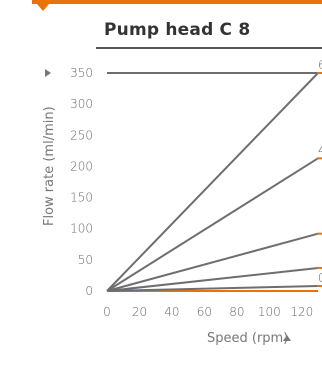 The height and width of the screenshot is (377, 322). Describe the element at coordinates (301, 312) in the screenshot. I see `x-tick-label: 120` at that location.